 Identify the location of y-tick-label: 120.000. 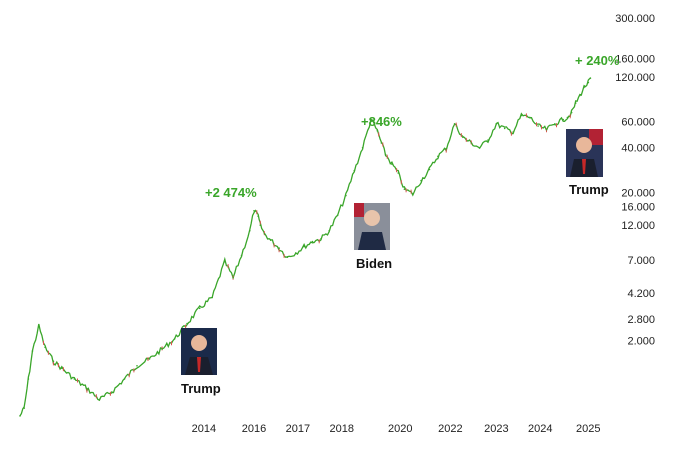
(635, 78).